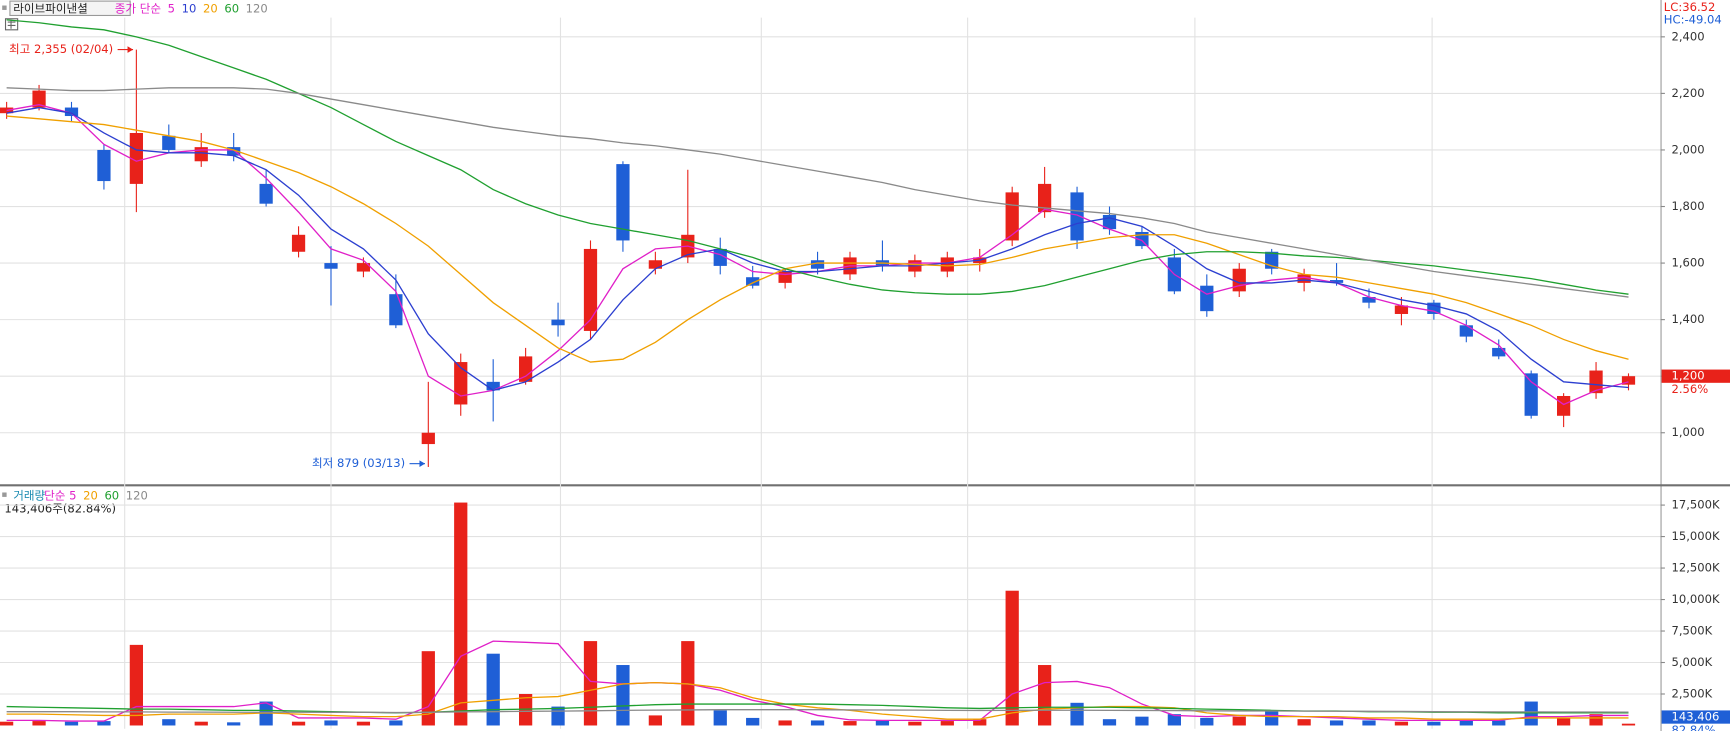 The height and width of the screenshot is (731, 1730). Describe the element at coordinates (4, 7) in the screenshot. I see `legend-marker` at that location.